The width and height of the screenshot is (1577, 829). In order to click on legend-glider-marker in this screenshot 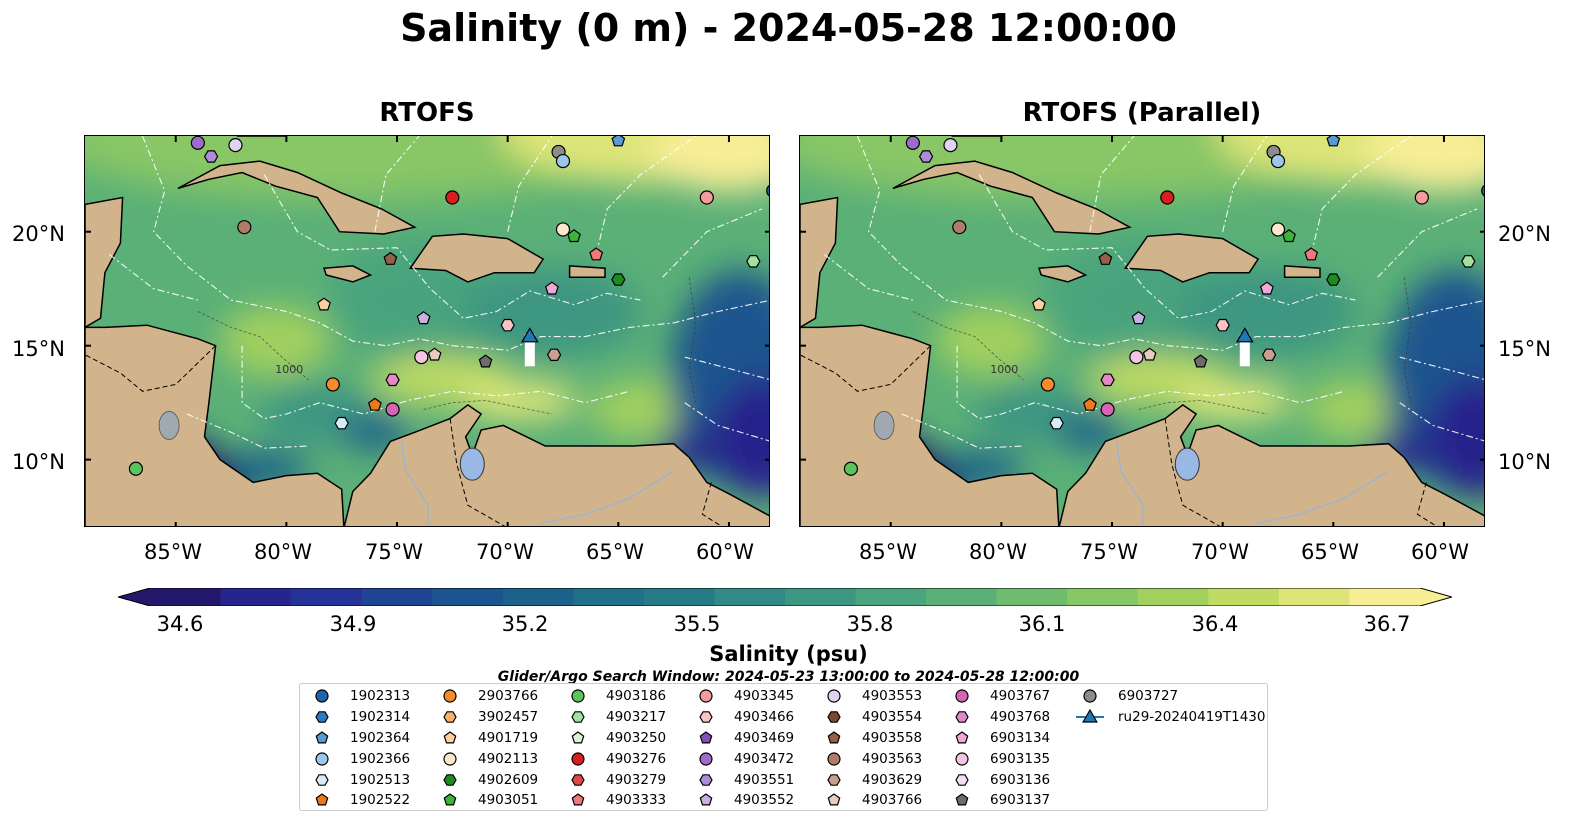, I will do `click(1090, 715)`.